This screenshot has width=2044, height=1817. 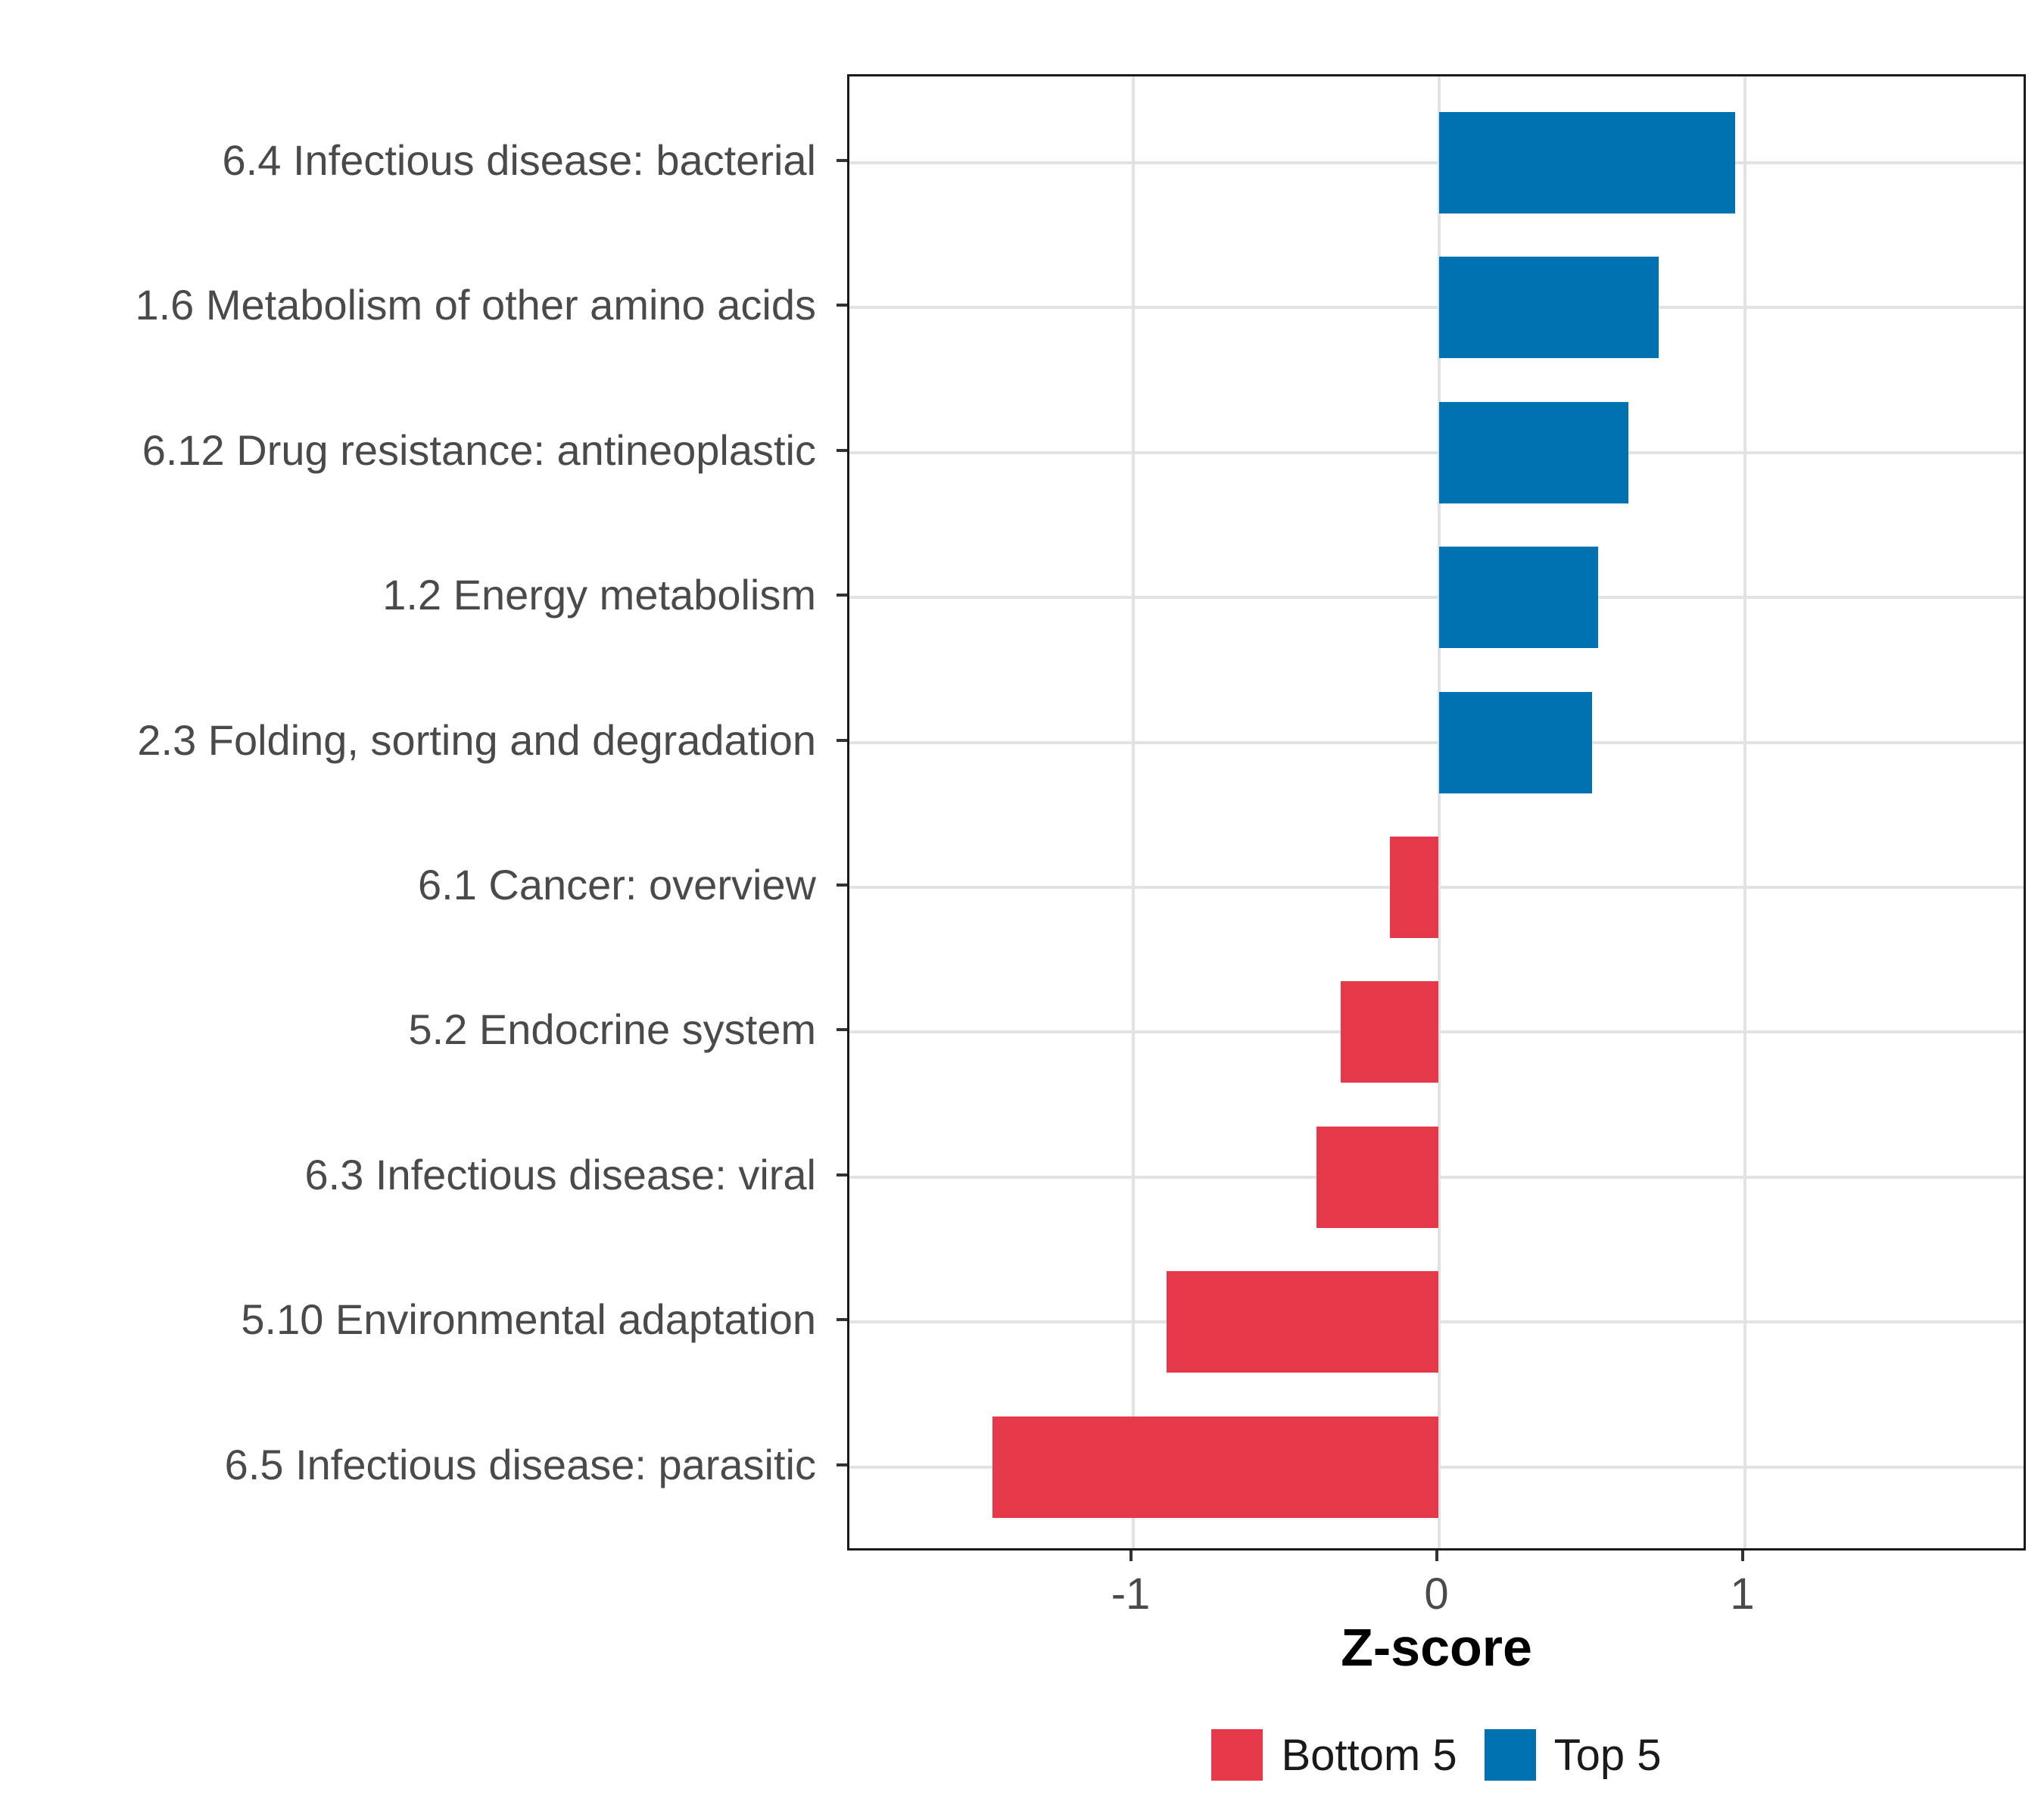 What do you see at coordinates (612, 1029) in the screenshot?
I see `y-axis-label: 5.2 Endocrine system` at bounding box center [612, 1029].